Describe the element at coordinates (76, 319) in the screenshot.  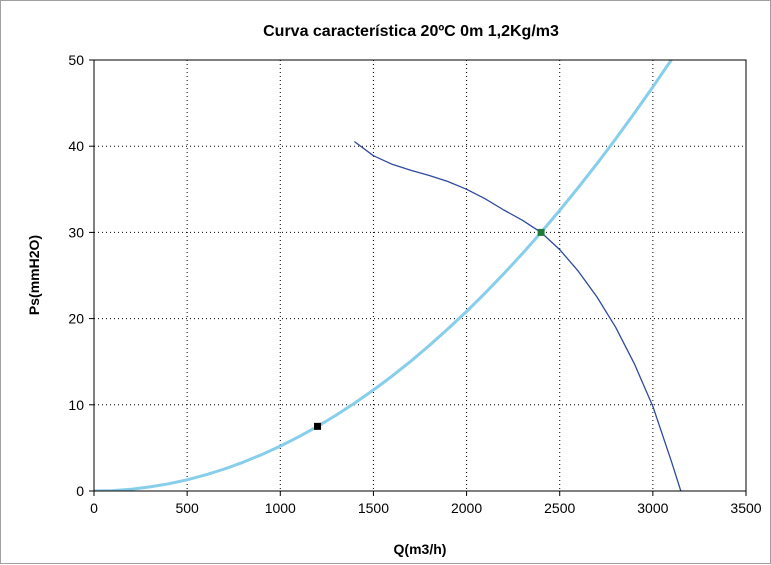
I see `y-tick-label: 20` at that location.